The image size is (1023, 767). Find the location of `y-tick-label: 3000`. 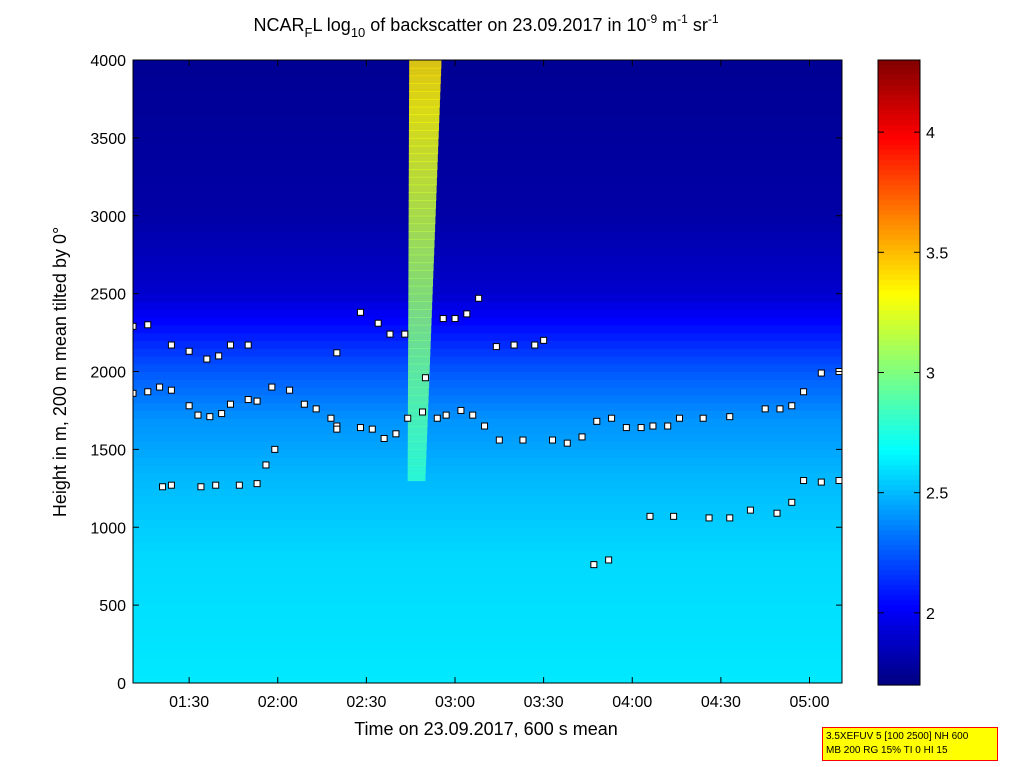

y-tick-label: 3000 is located at coordinates (108, 217).